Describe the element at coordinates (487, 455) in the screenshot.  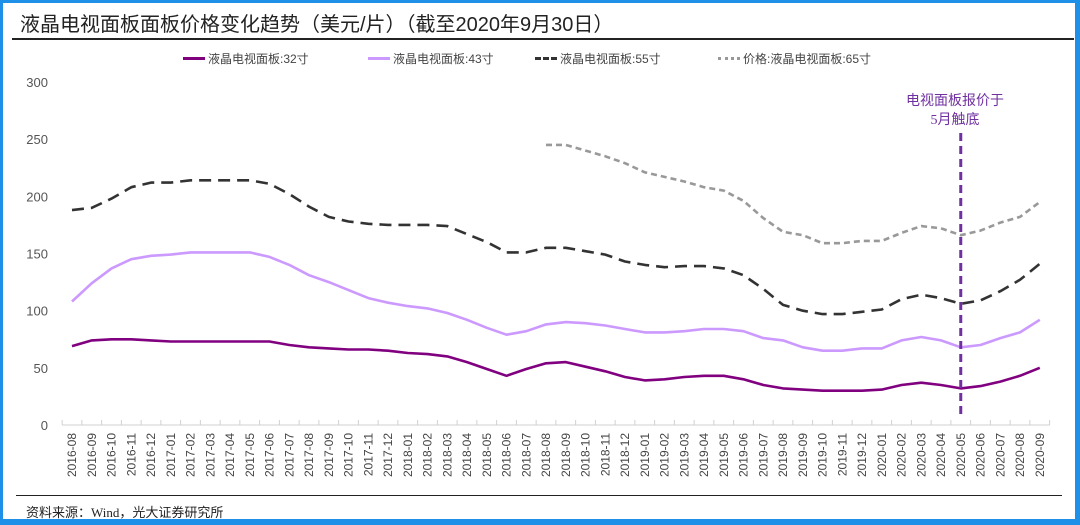
I see `x-tick-label: 2018-05` at that location.